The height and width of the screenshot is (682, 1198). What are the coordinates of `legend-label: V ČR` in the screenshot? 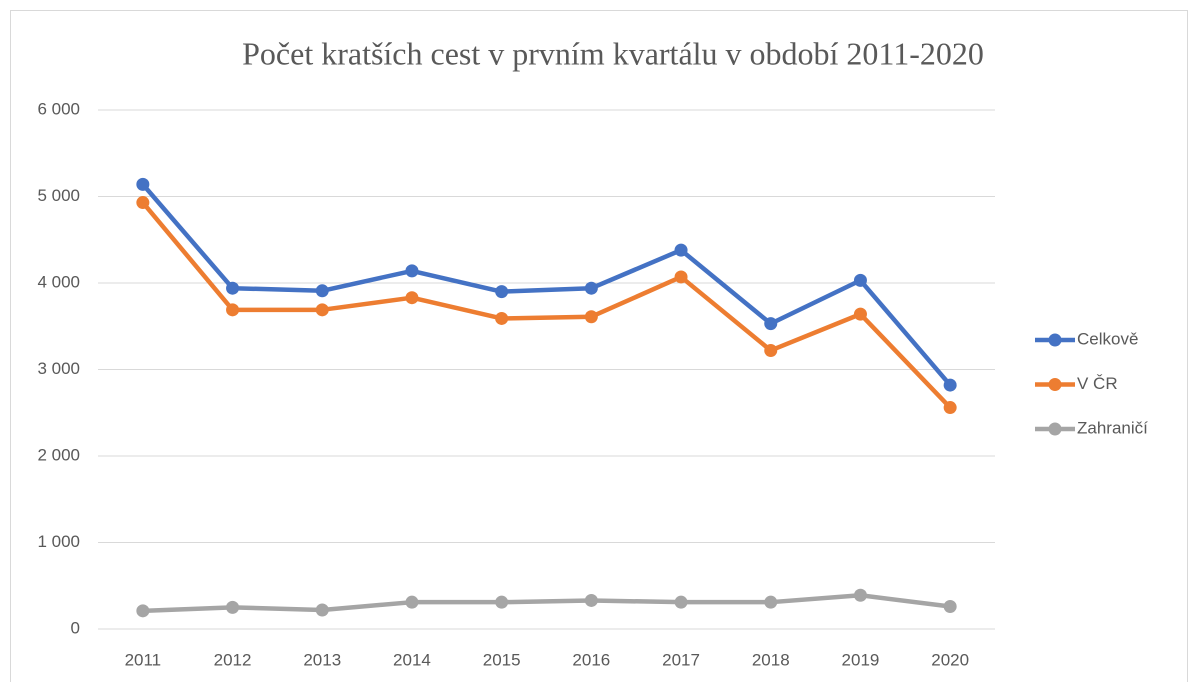 It's located at (1097, 383).